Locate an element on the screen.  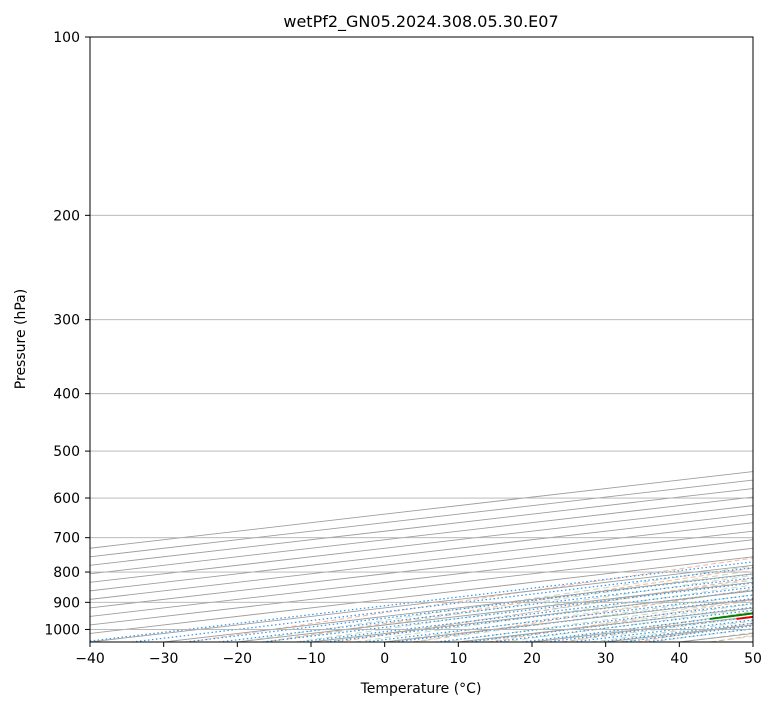
y-tick-label: 1000 is located at coordinates (62, 630).